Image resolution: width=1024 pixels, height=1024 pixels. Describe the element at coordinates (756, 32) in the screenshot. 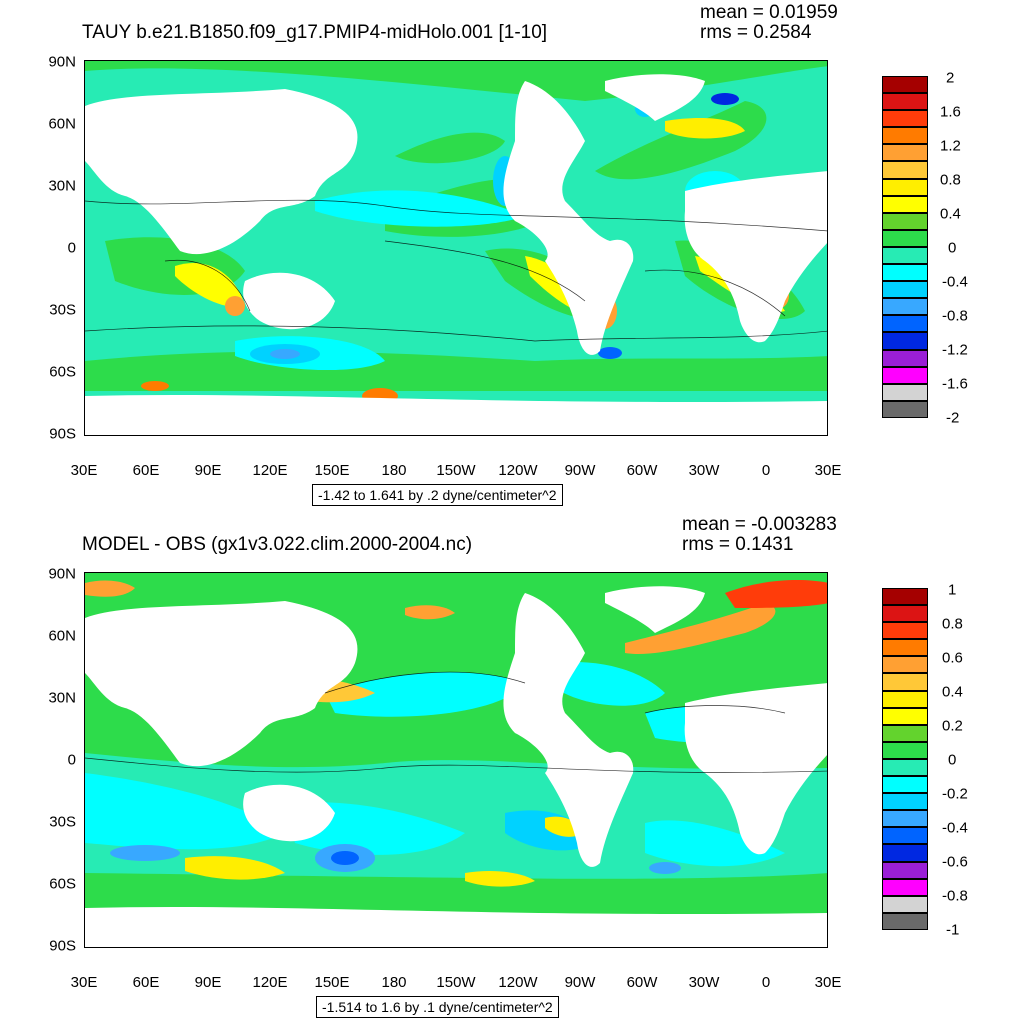

I see `rms-value: rms = 0.2584` at that location.